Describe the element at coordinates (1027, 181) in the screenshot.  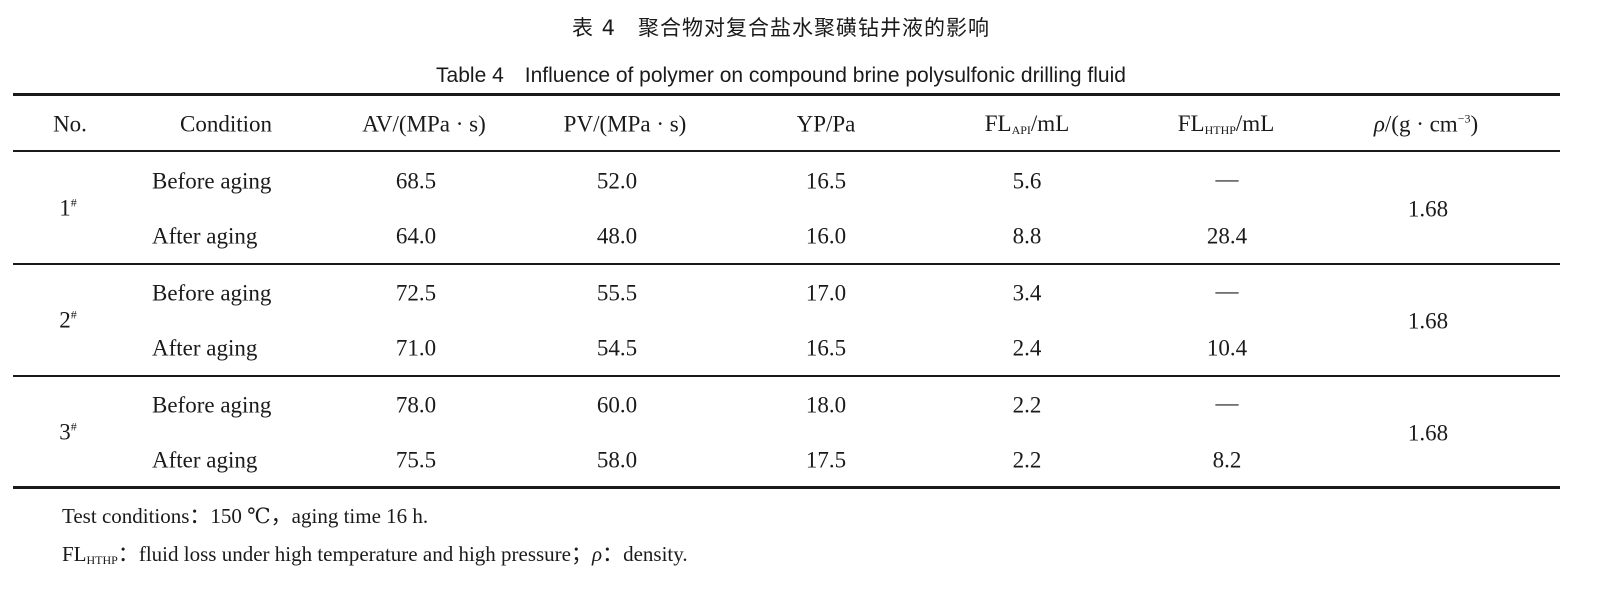
I see `fl-api-cell: 5.6` at that location.